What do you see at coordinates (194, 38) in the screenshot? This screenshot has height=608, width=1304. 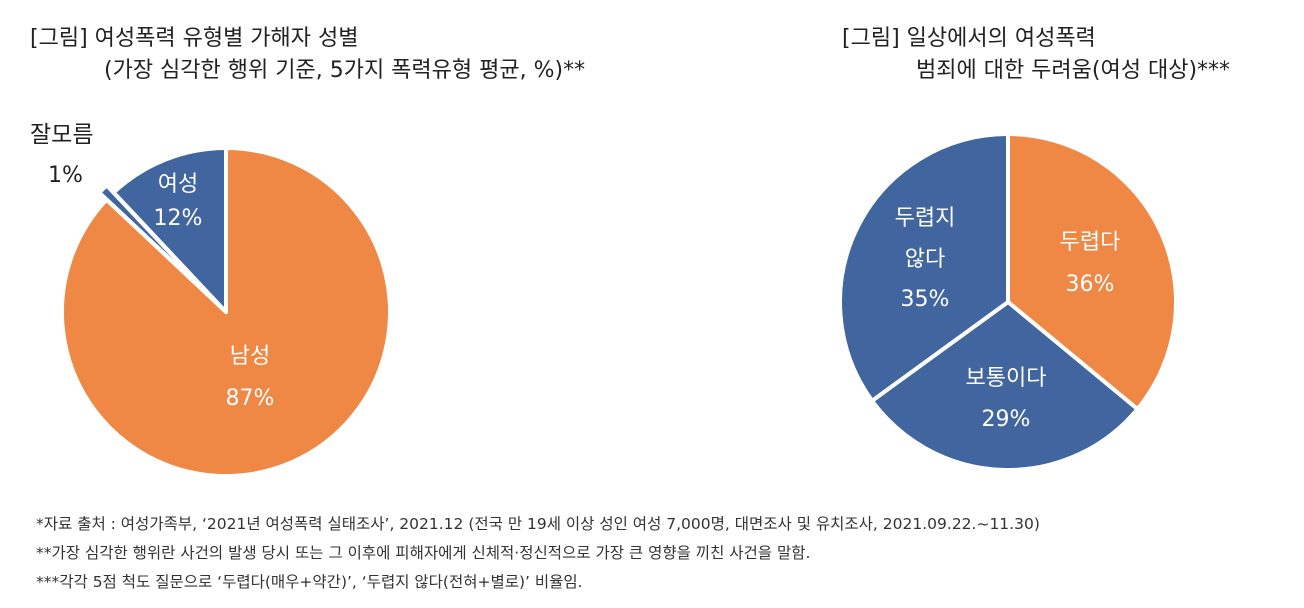 I see `left-chart-title: [그림] 여성폭력 유형별 가해자 성별` at bounding box center [194, 38].